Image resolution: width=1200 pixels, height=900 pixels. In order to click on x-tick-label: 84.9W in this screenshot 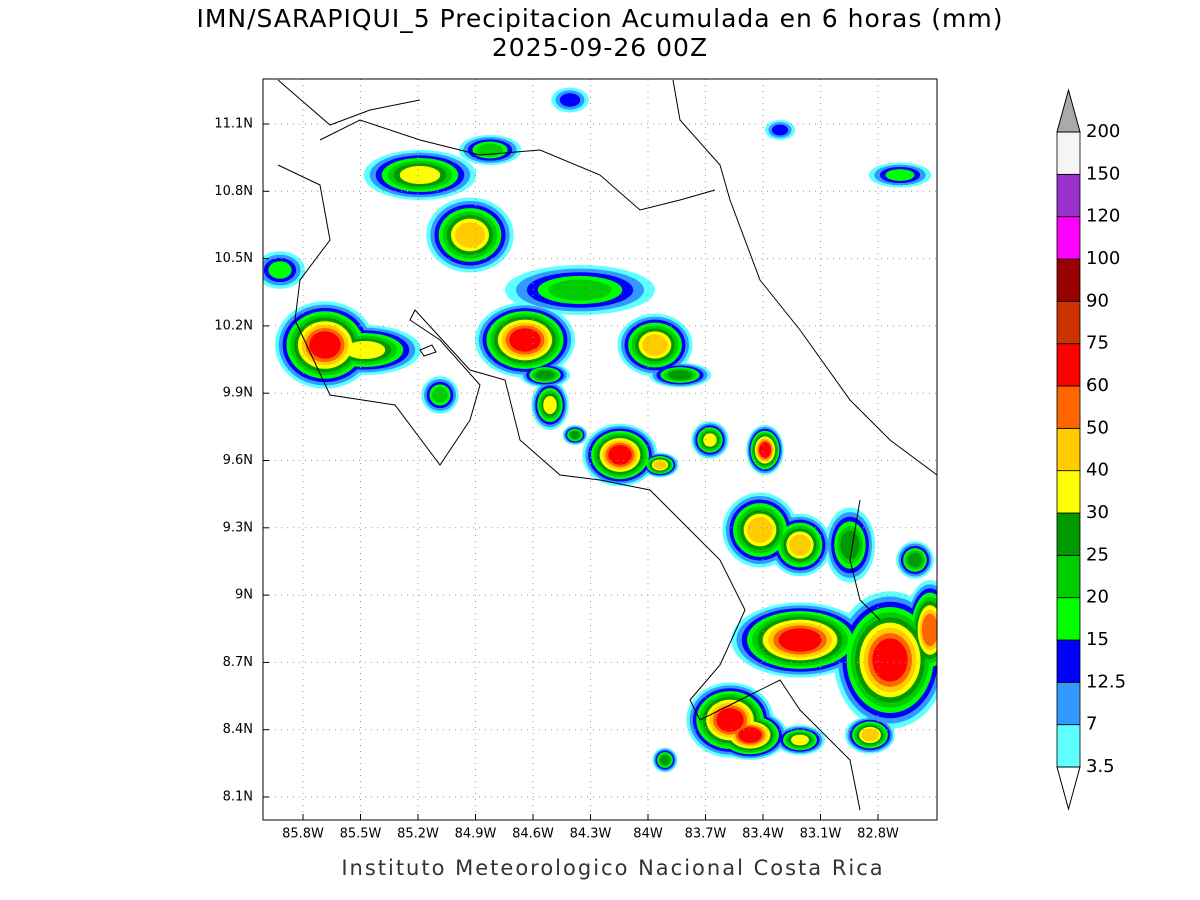, I will do `click(476, 834)`.